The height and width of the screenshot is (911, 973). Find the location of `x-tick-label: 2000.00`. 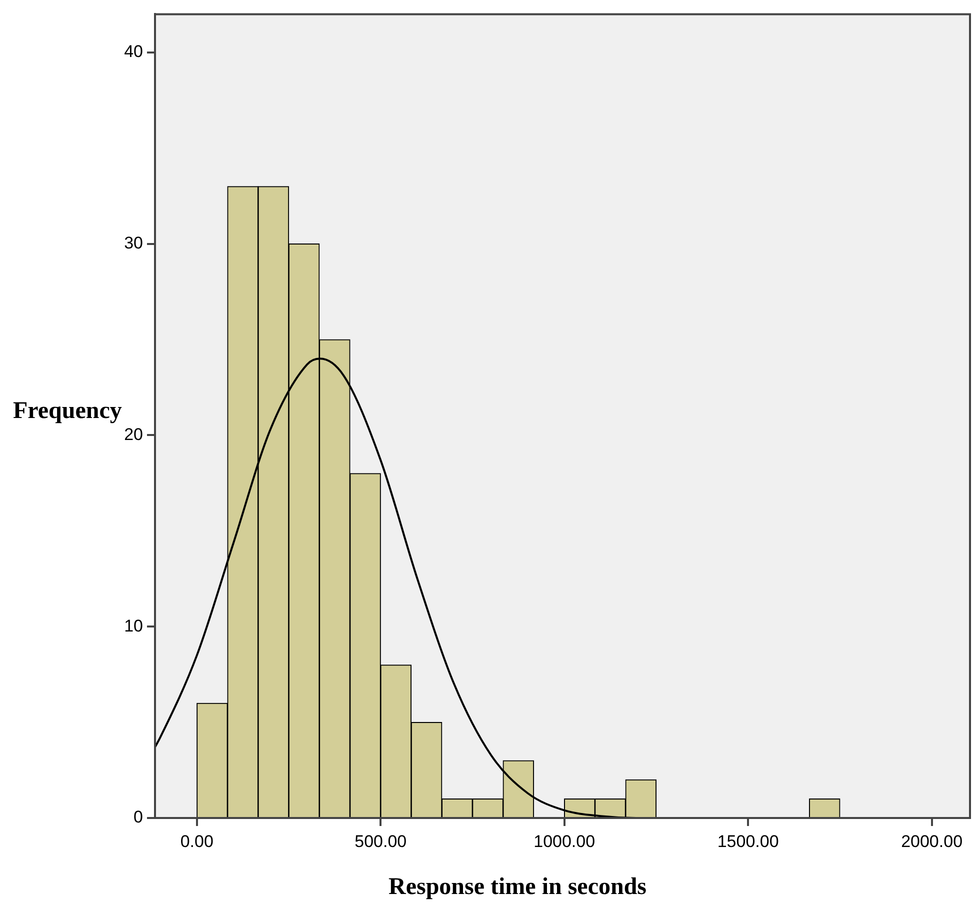

x-tick-label: 2000.00 is located at coordinates (932, 841).